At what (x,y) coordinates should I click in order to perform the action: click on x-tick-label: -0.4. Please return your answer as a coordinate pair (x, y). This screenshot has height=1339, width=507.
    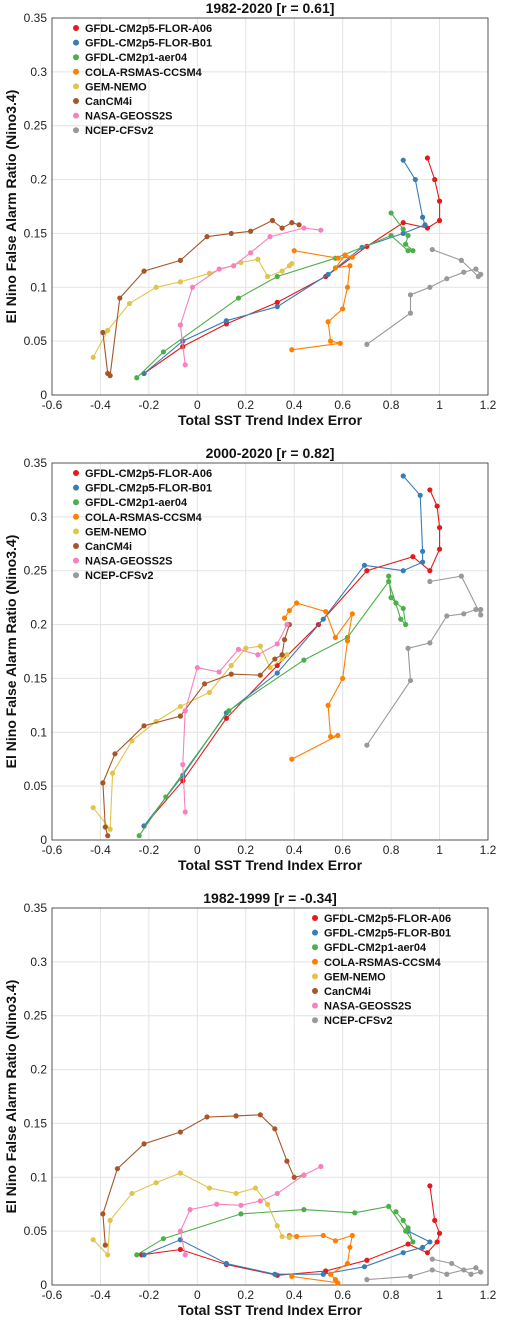
    Looking at the image, I should click on (100, 405).